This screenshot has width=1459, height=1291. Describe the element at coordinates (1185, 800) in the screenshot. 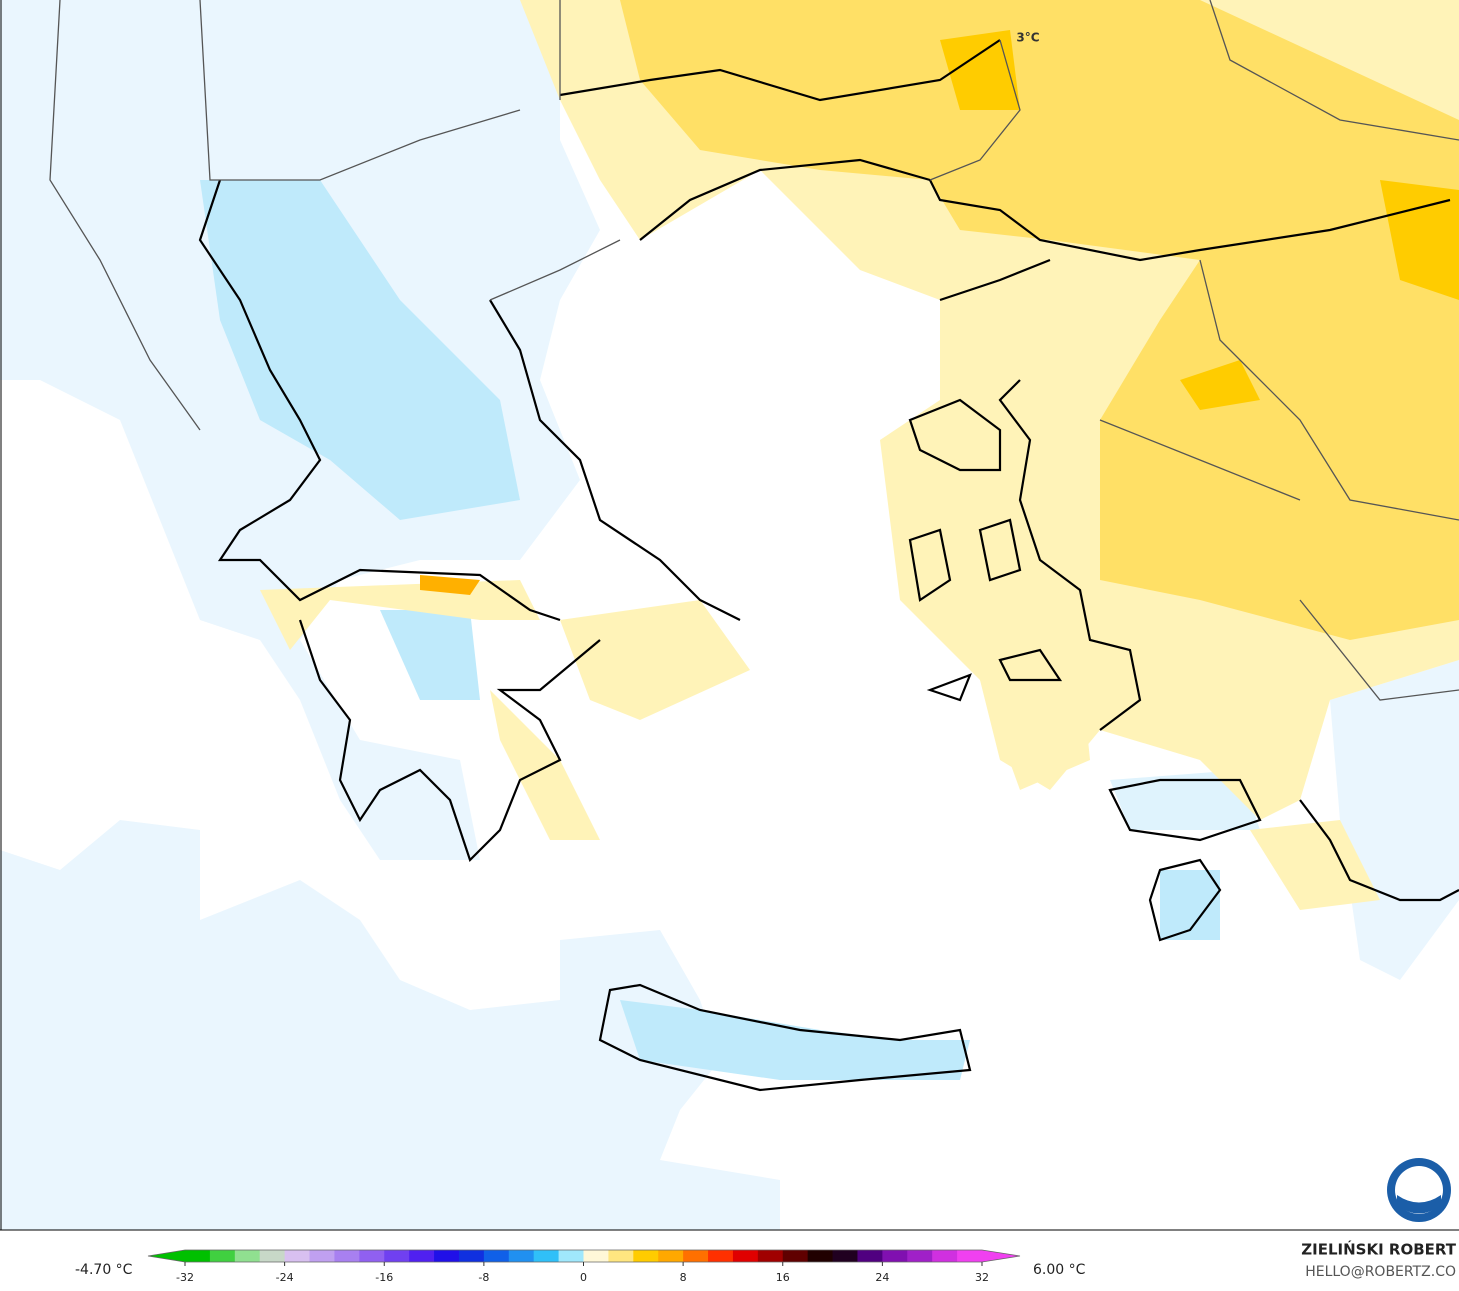

I see `cool-area` at that location.